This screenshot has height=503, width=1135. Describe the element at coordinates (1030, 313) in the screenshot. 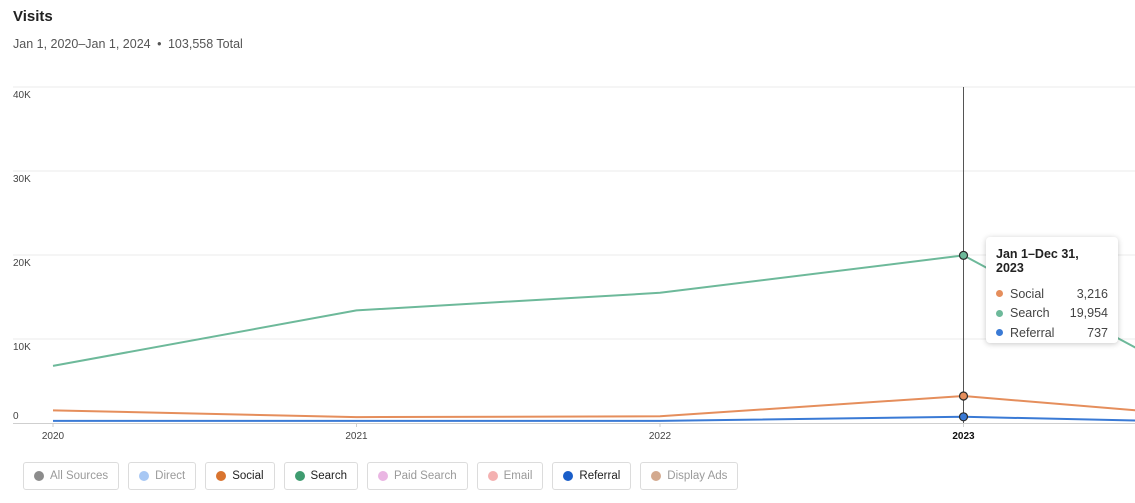

I see `tooltip-label: Search` at that location.